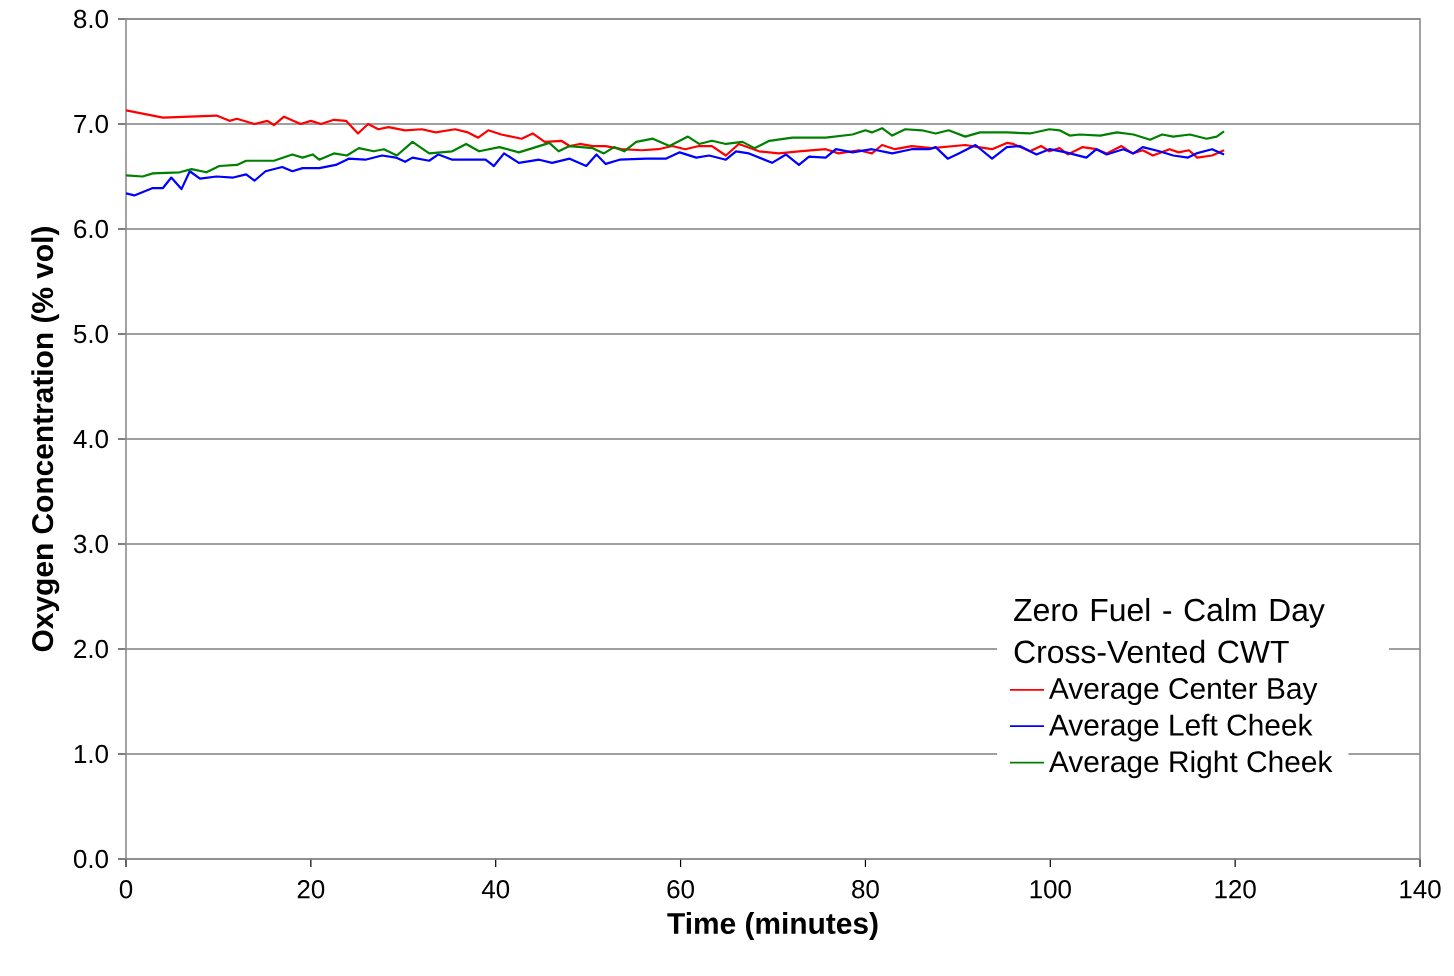 The image size is (1454, 976). I want to click on y-tick-label: 0.0, so click(90, 859).